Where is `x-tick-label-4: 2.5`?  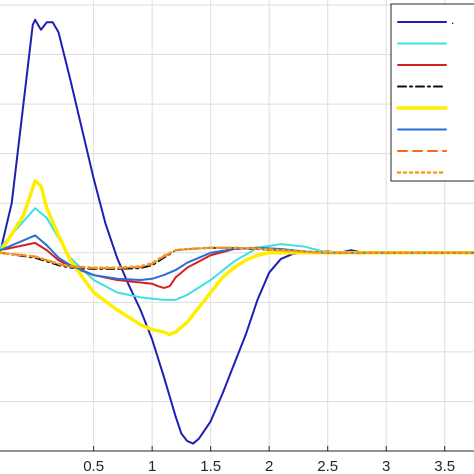 x-tick-label-4: 2.5 is located at coordinates (327, 466).